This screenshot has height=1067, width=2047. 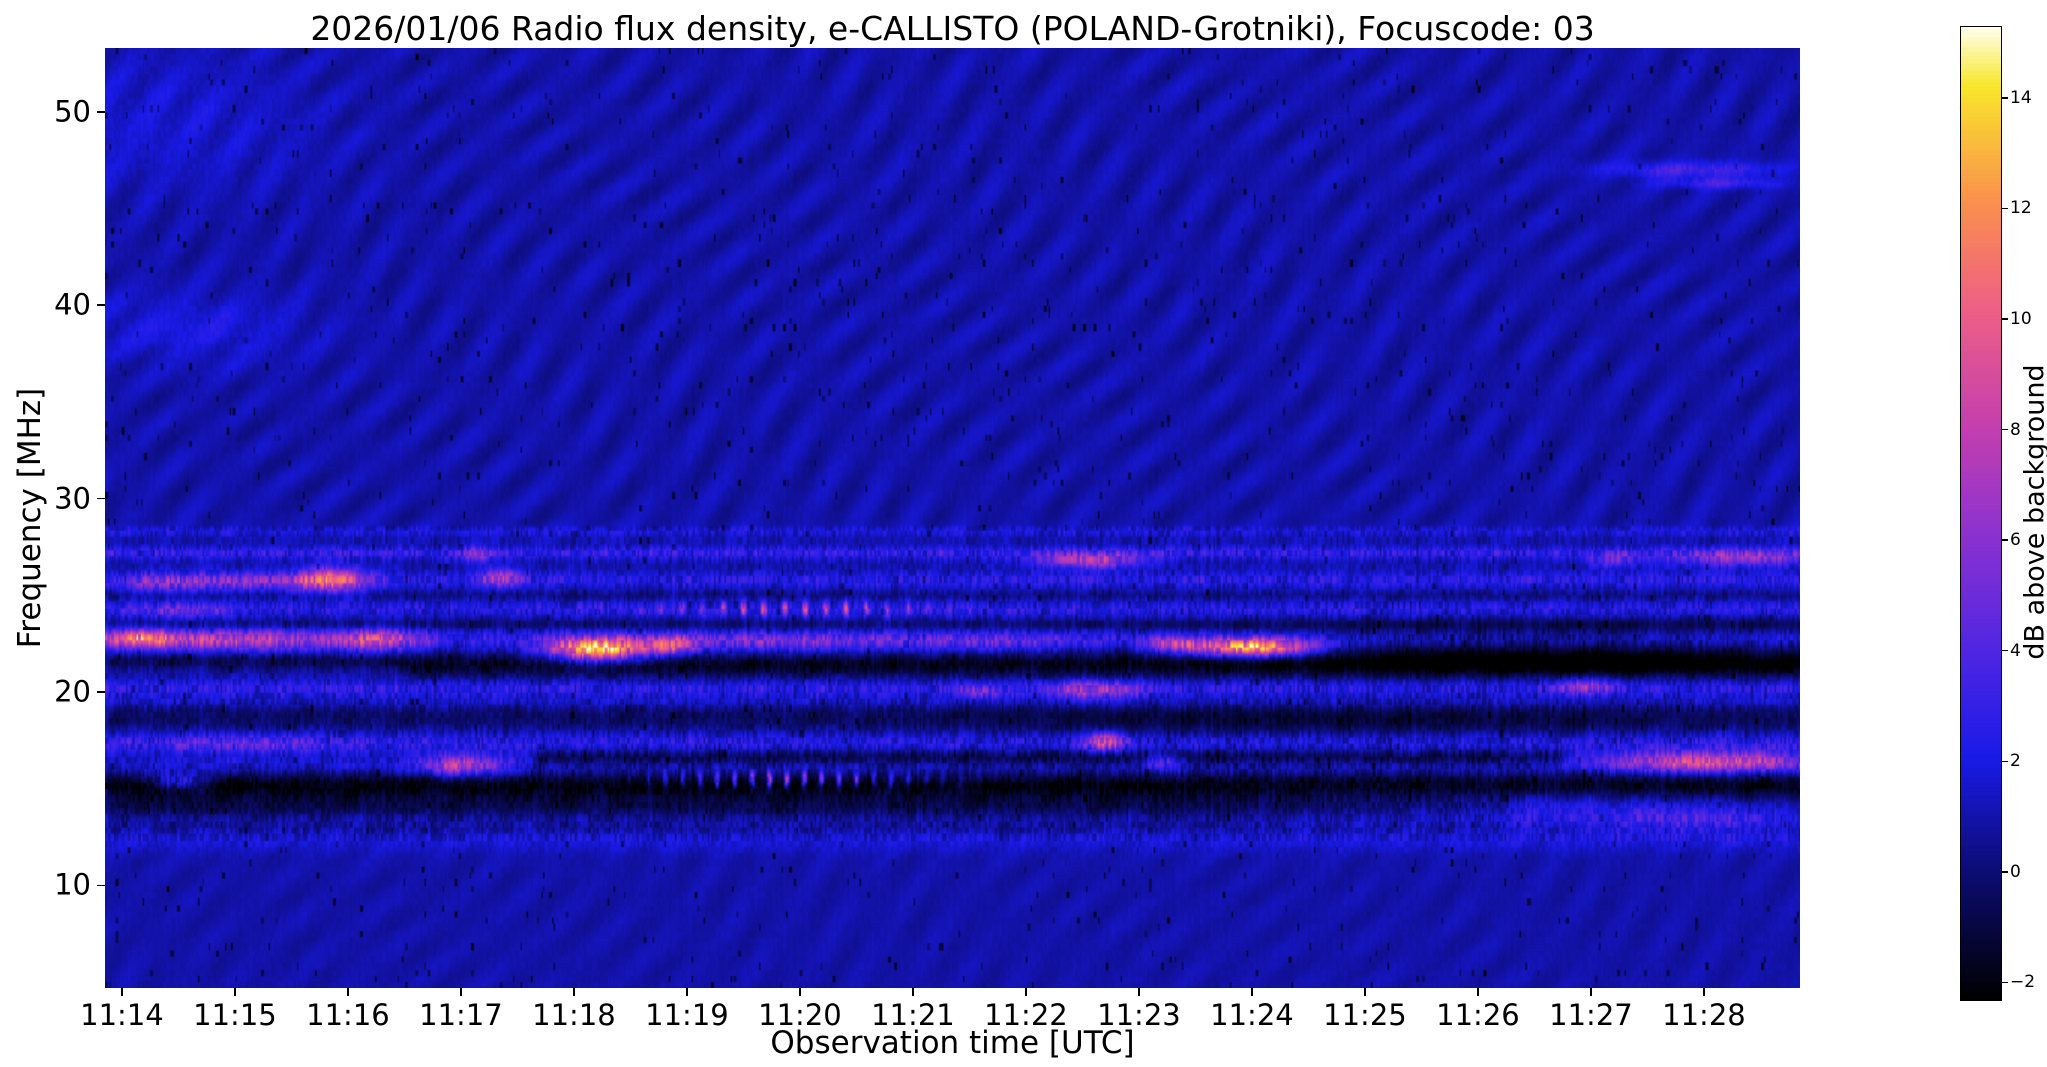 What do you see at coordinates (72, 691) in the screenshot?
I see `y-tick-label: 20` at bounding box center [72, 691].